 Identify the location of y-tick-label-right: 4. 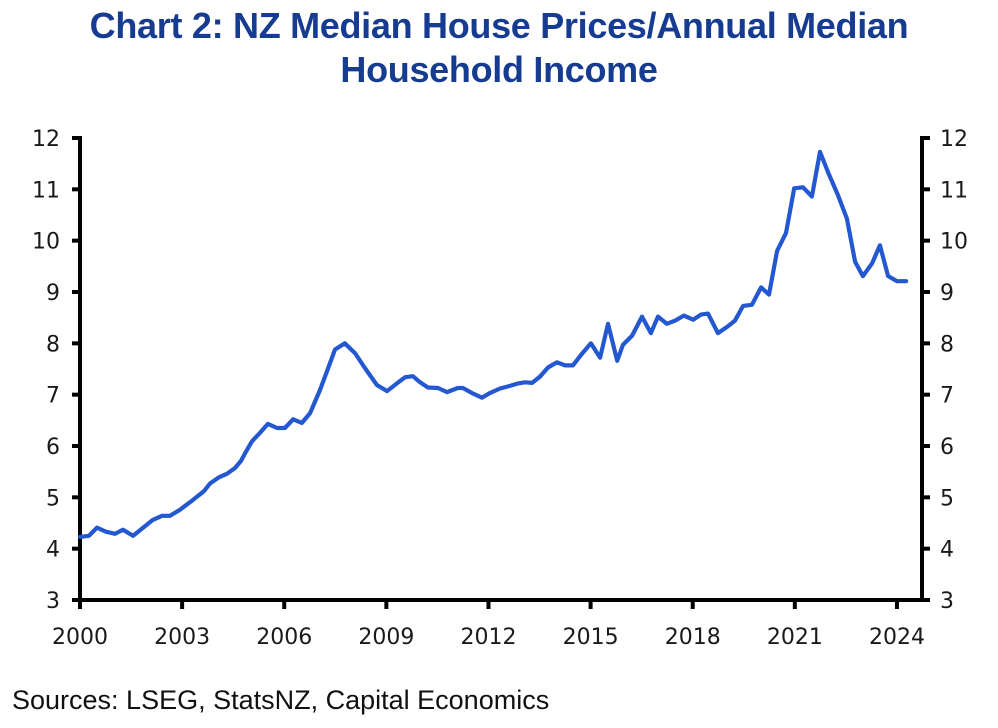
(947, 550).